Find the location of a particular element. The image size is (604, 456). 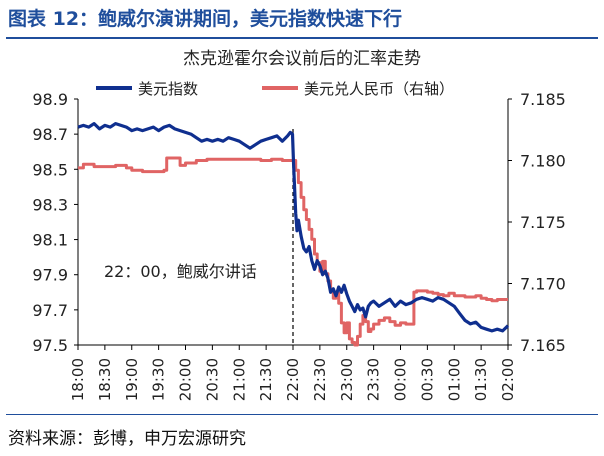

y-left-tick-label: 97.5 is located at coordinates (50, 345).